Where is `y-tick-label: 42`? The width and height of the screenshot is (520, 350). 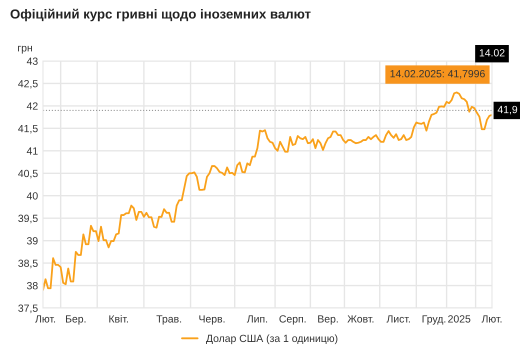 y-tick-label: 42 is located at coordinates (32, 106).